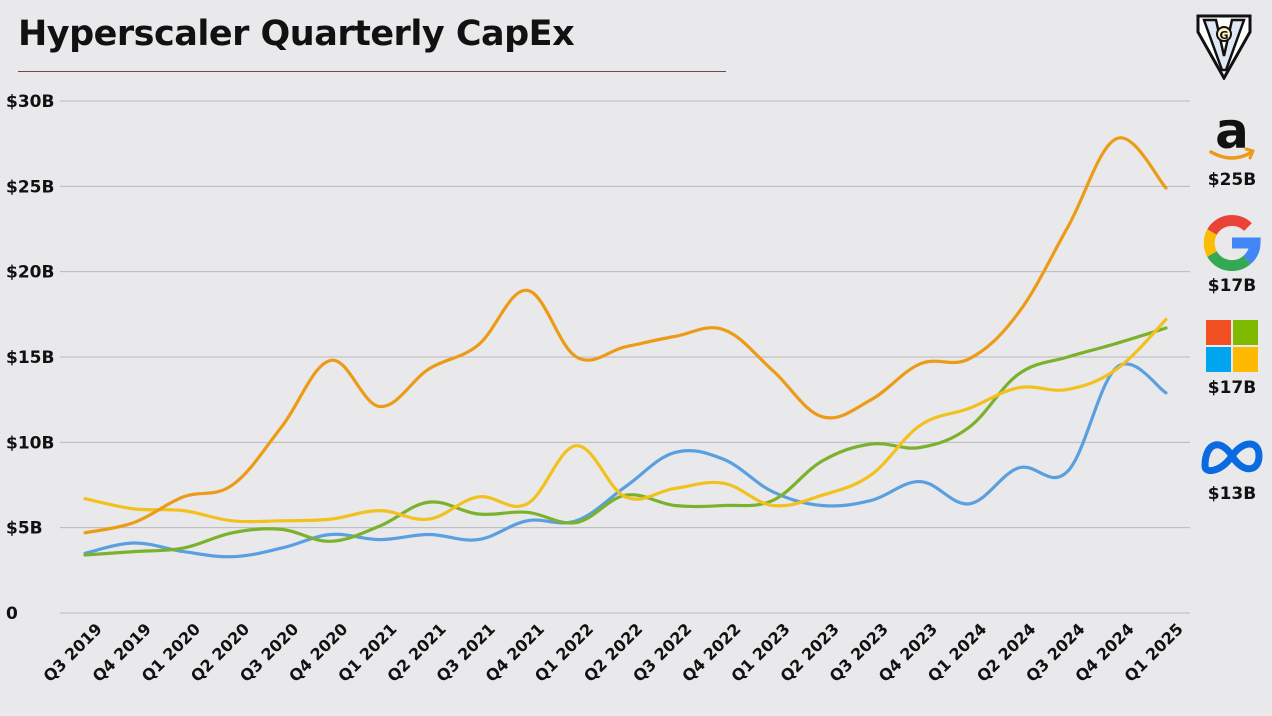 The image size is (1272, 716). Describe the element at coordinates (1232, 388) in the screenshot. I see `legend-value-microsoft: $17B` at that location.